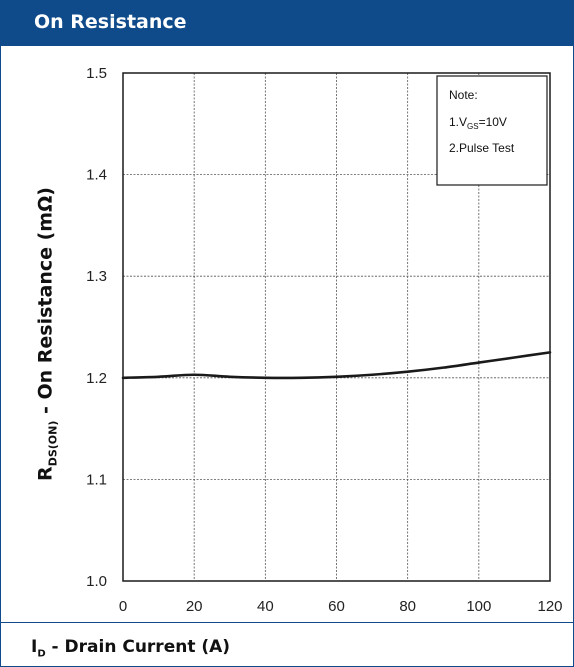 Image resolution: width=574 pixels, height=667 pixels. Describe the element at coordinates (96, 581) in the screenshot. I see `y-tick-label-0: 1.0` at that location.